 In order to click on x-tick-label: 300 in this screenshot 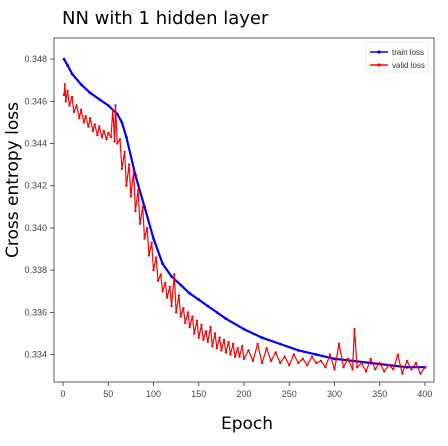, I will do `click(334, 394)`.